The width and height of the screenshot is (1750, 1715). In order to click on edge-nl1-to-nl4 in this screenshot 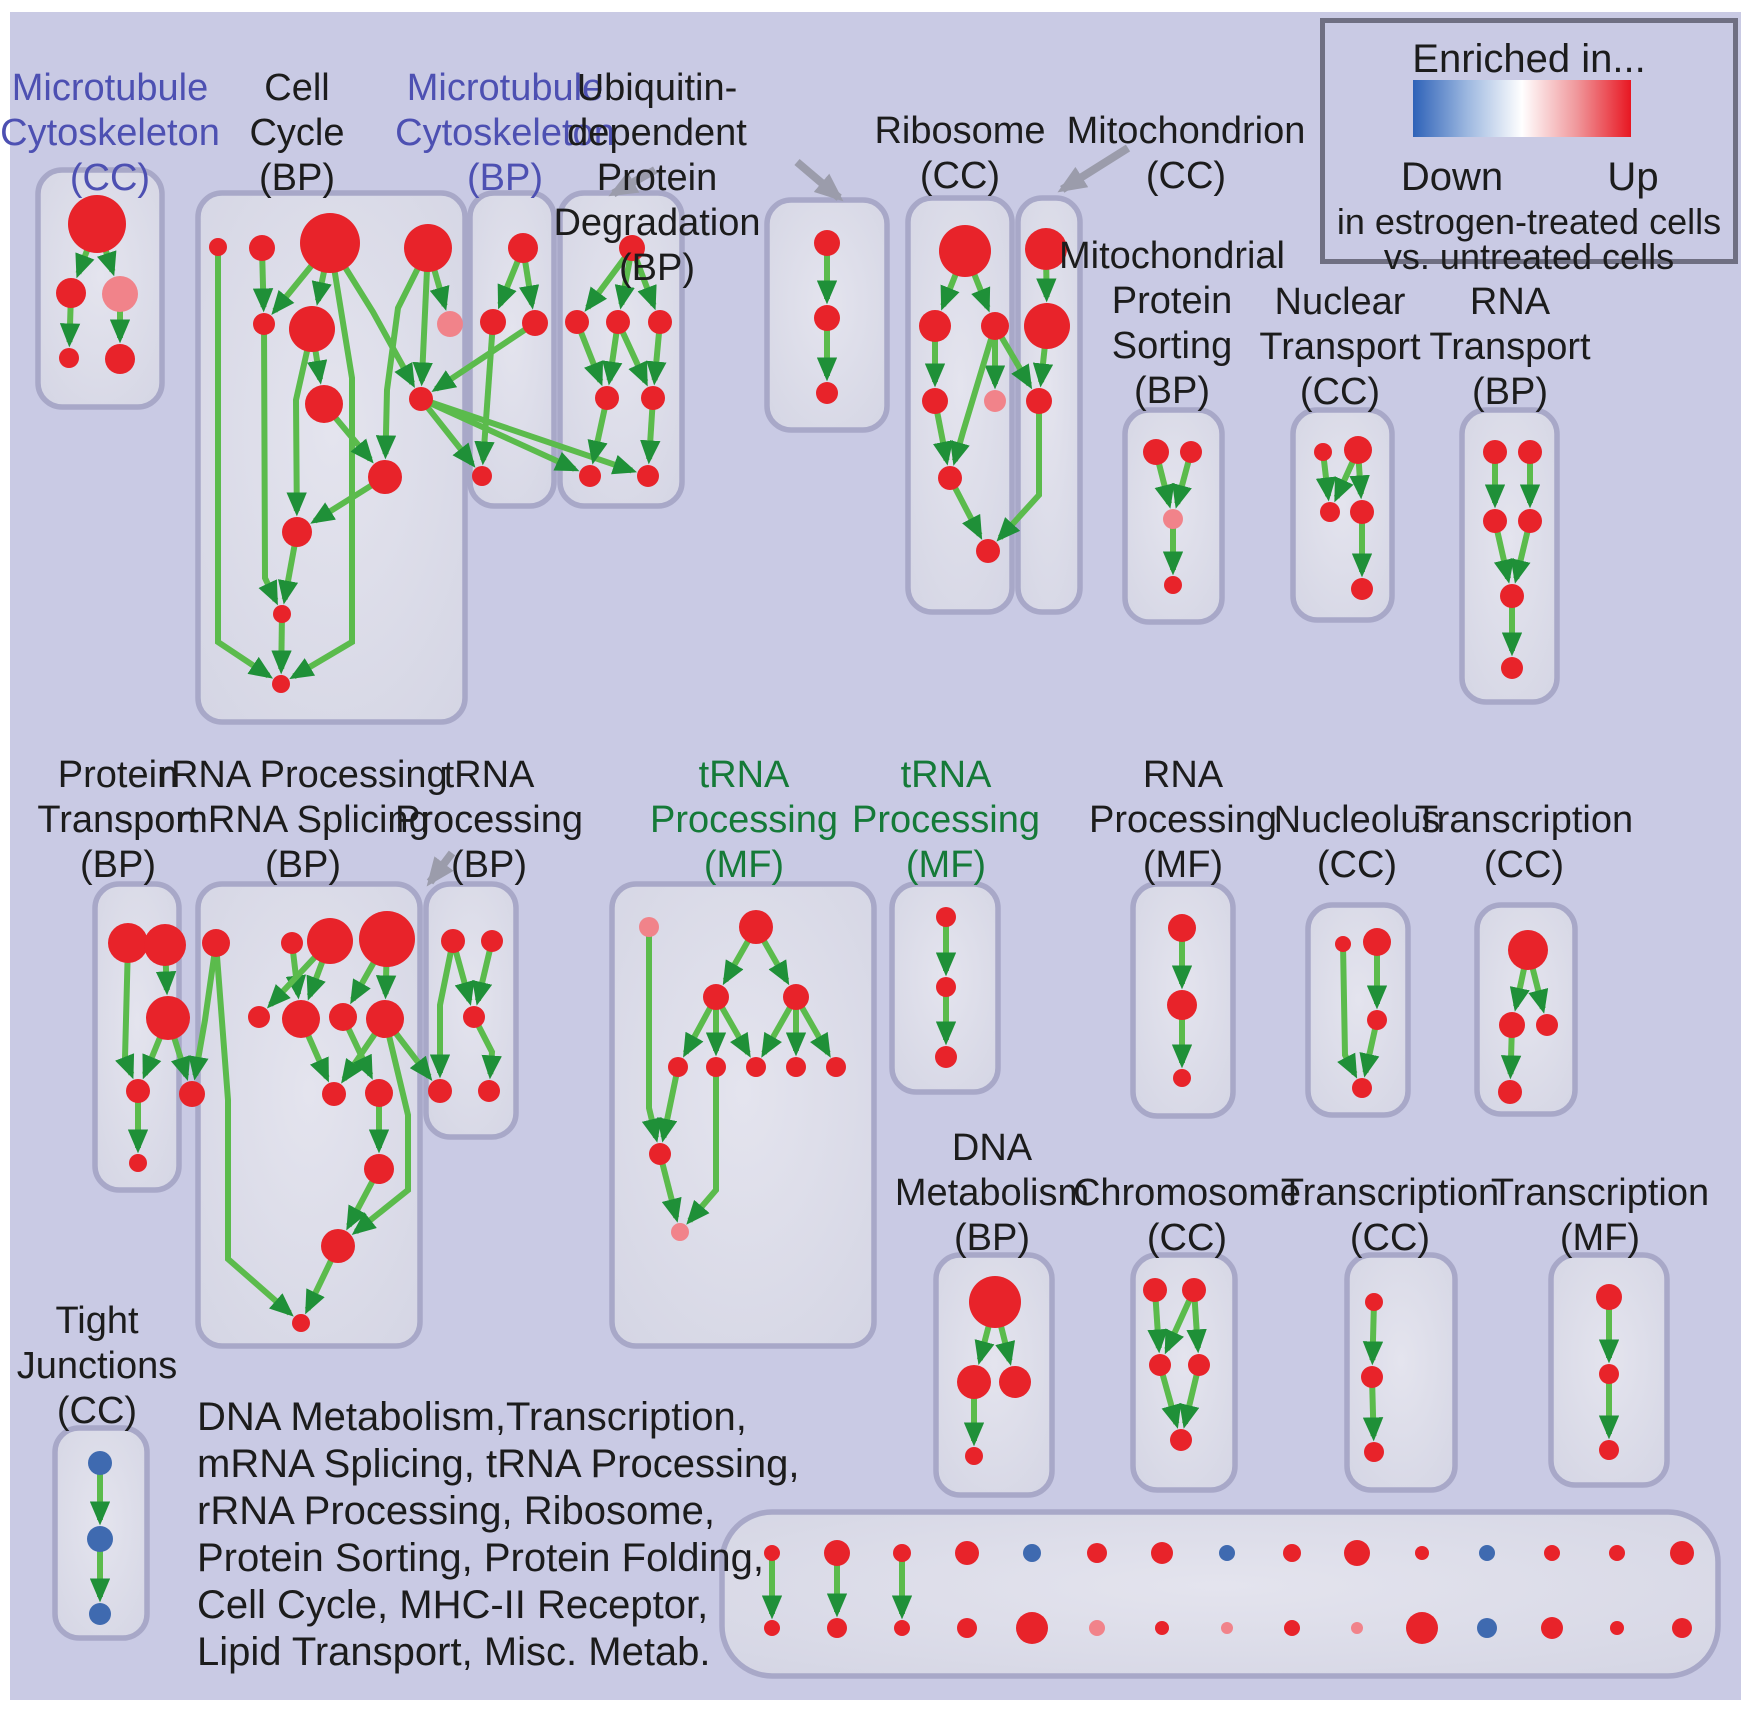, I will do `click(1347, 1011)`.